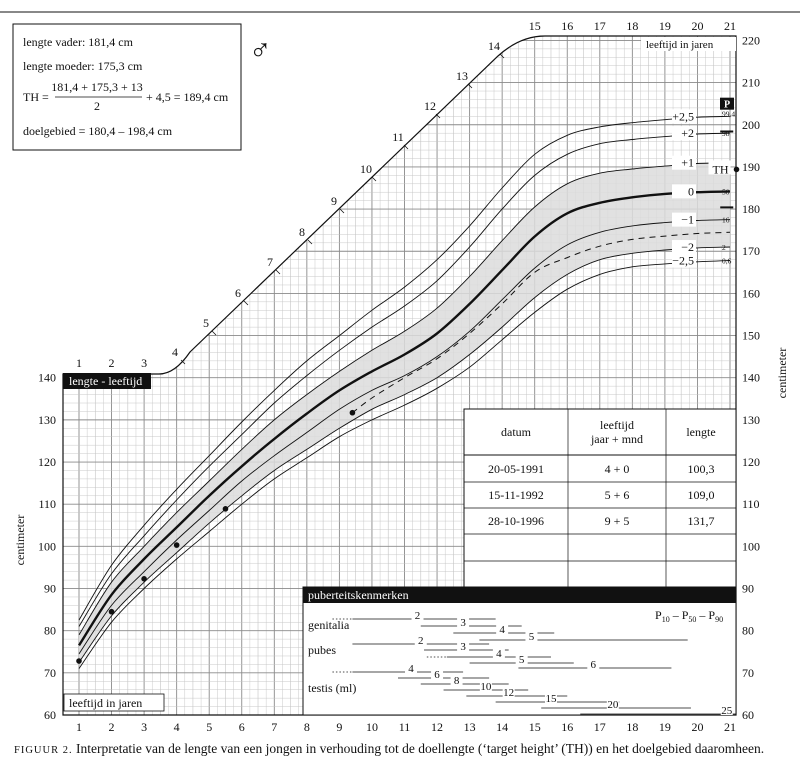 The width and height of the screenshot is (800, 784). What do you see at coordinates (372, 727) in the screenshot?
I see `x-tick-label: 10` at bounding box center [372, 727].